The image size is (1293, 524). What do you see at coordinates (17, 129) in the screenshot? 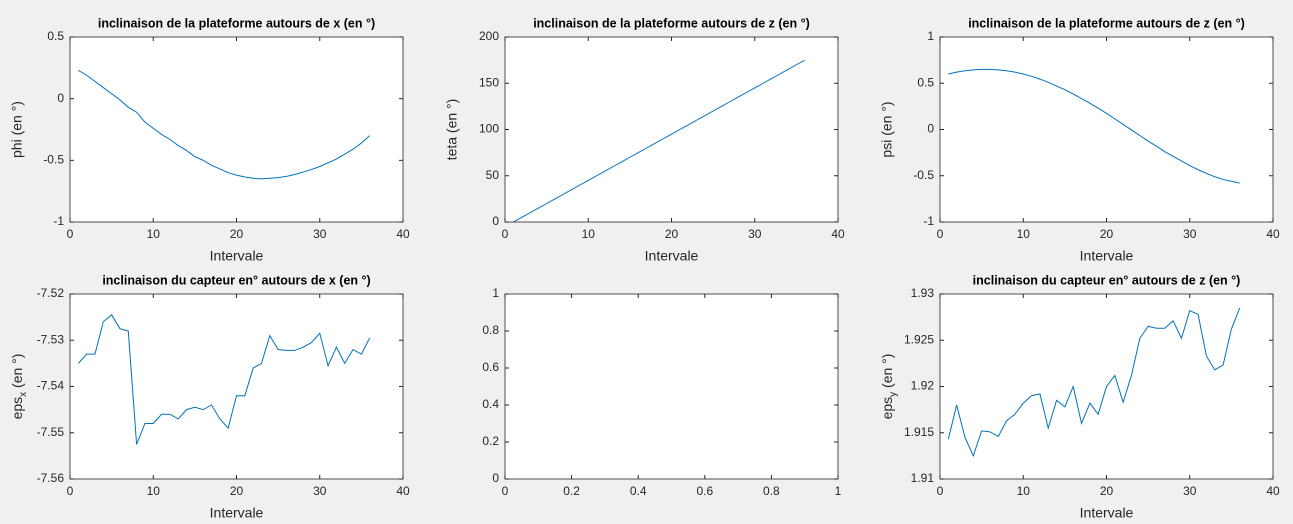
I see `y-axis-label: phi (en °)` at bounding box center [17, 129].